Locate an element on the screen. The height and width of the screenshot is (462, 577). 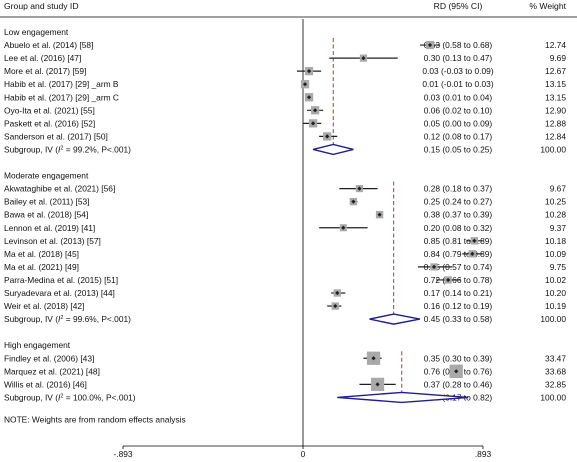
study-label: Akwataghibe et al. (2021) [56] is located at coordinates (59, 189).